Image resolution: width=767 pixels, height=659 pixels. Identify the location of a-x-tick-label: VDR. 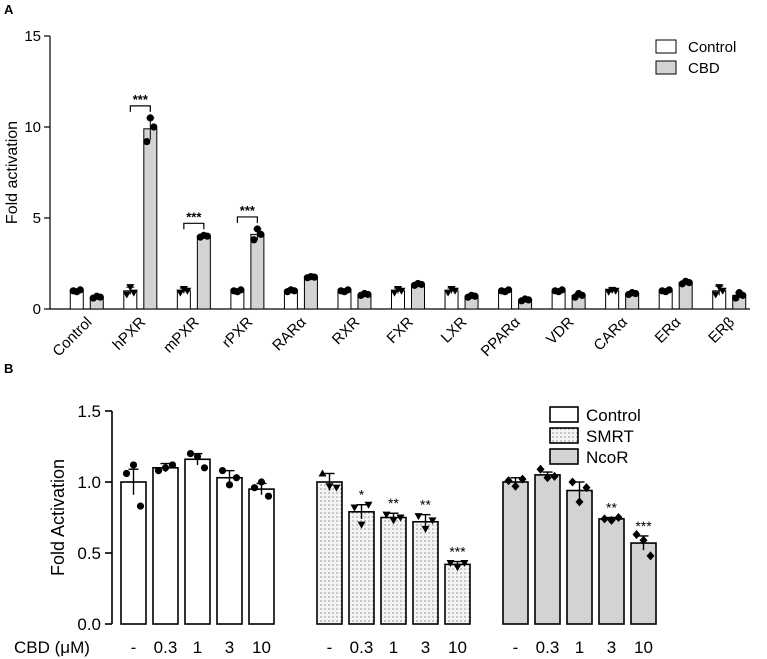
(560, 331).